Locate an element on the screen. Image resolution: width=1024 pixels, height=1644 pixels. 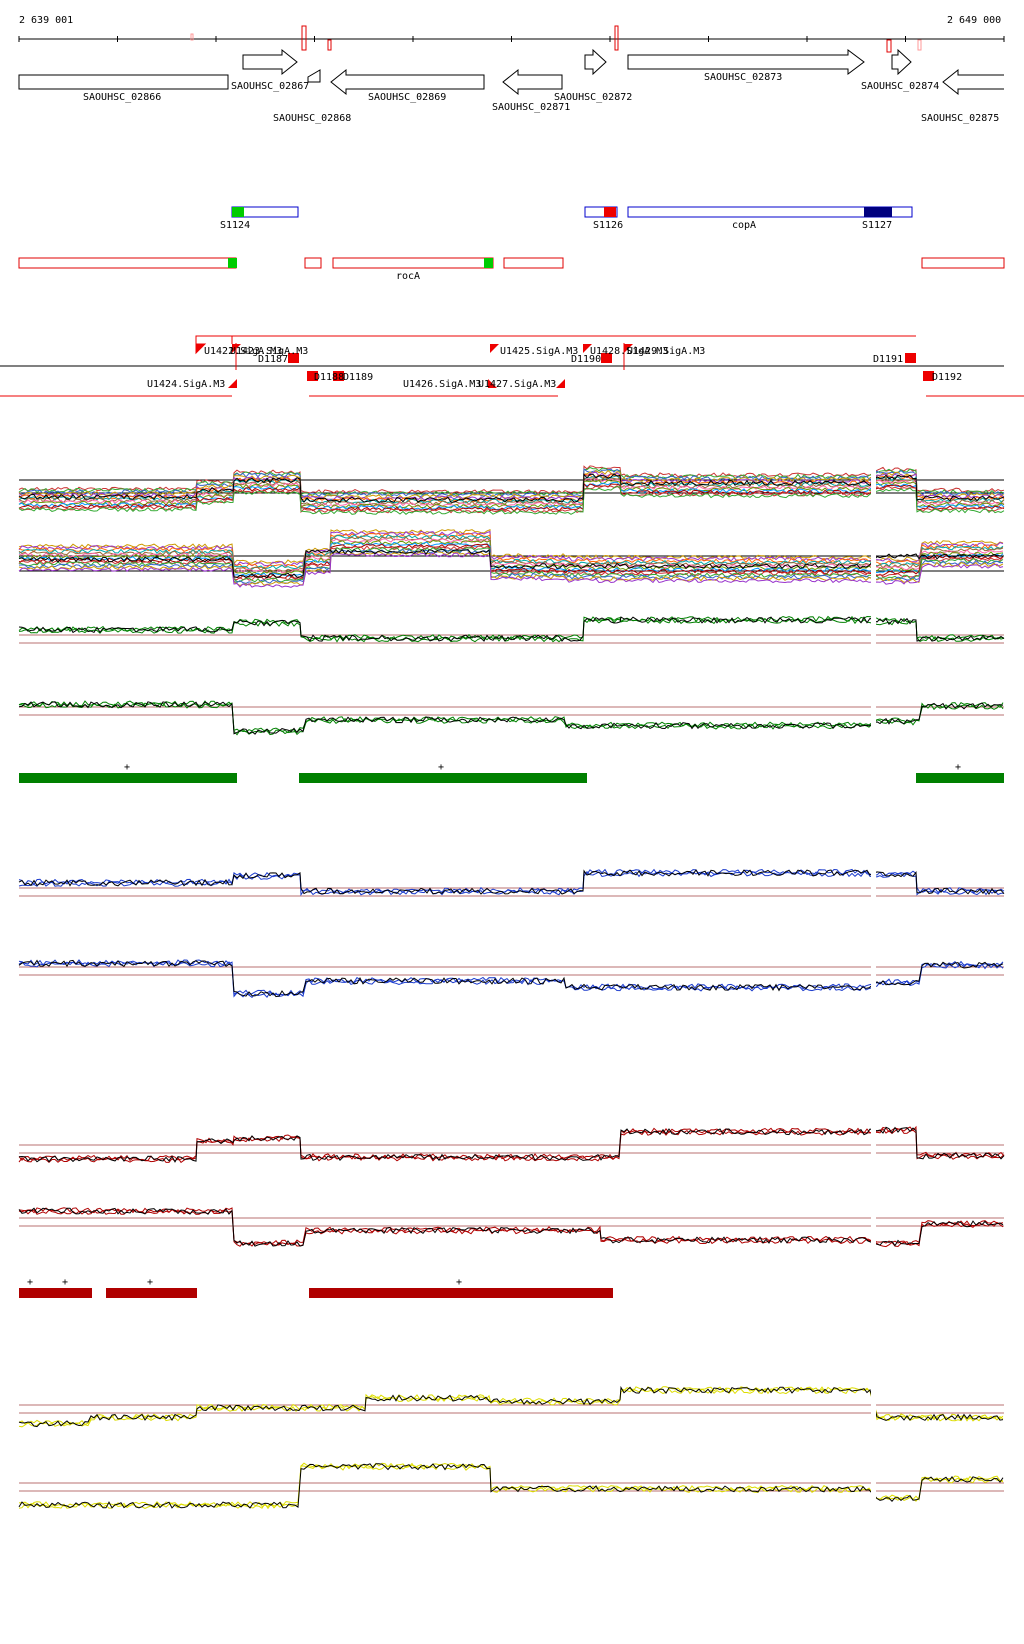
downshift-label-1190: D1190 is located at coordinates (586, 359).